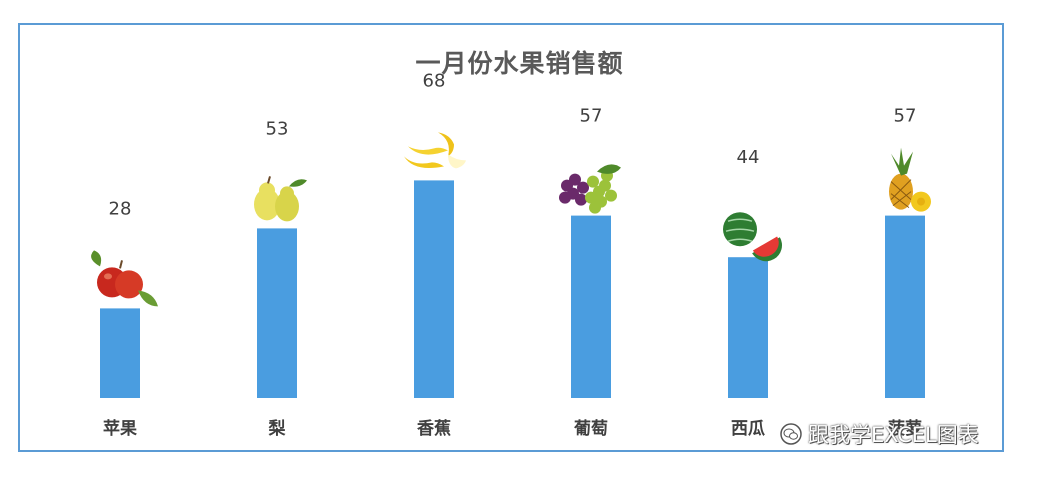 This screenshot has height=478, width=1039. What do you see at coordinates (791, 434) in the screenshot?
I see `wechat-icon` at bounding box center [791, 434].